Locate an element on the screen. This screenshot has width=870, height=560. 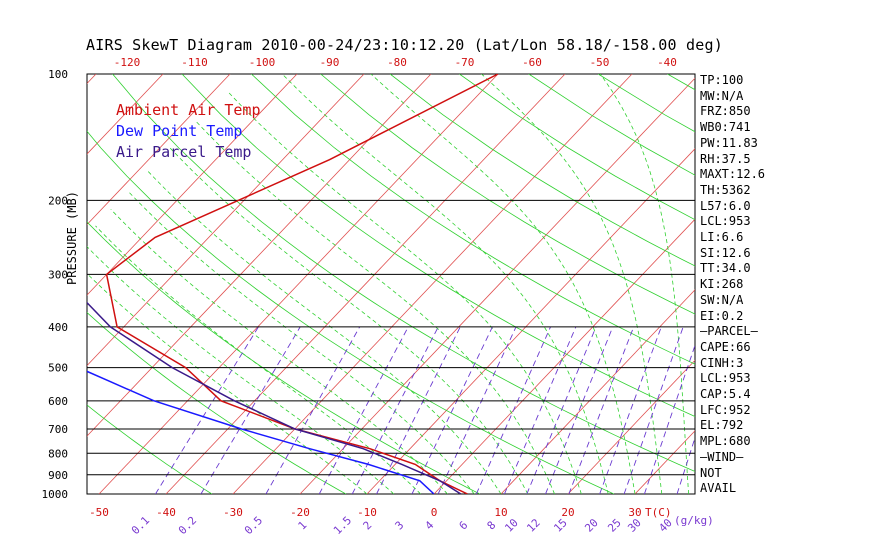
y-axis-label: PRESSURE (MB) is located at coordinates (72, 238).